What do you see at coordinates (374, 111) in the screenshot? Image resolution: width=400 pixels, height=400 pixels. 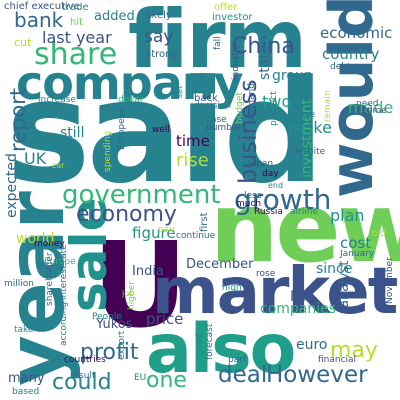 I see `word-come: come` at bounding box center [374, 111].